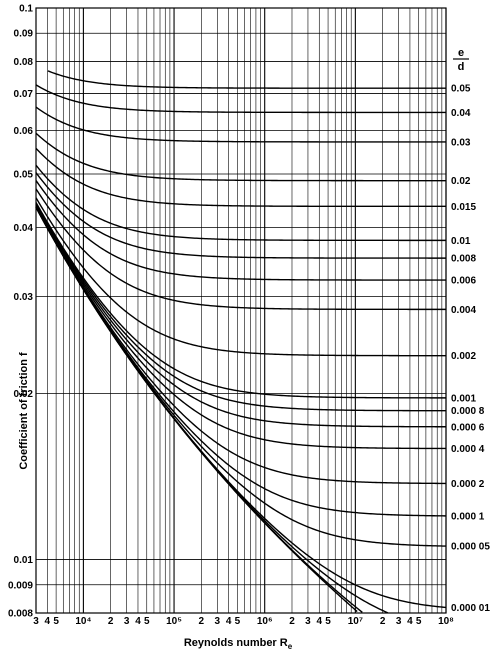 The image size is (500, 650). What do you see at coordinates (265, 621) in the screenshot?
I see `x-tick-label: 10⁶` at bounding box center [265, 621].